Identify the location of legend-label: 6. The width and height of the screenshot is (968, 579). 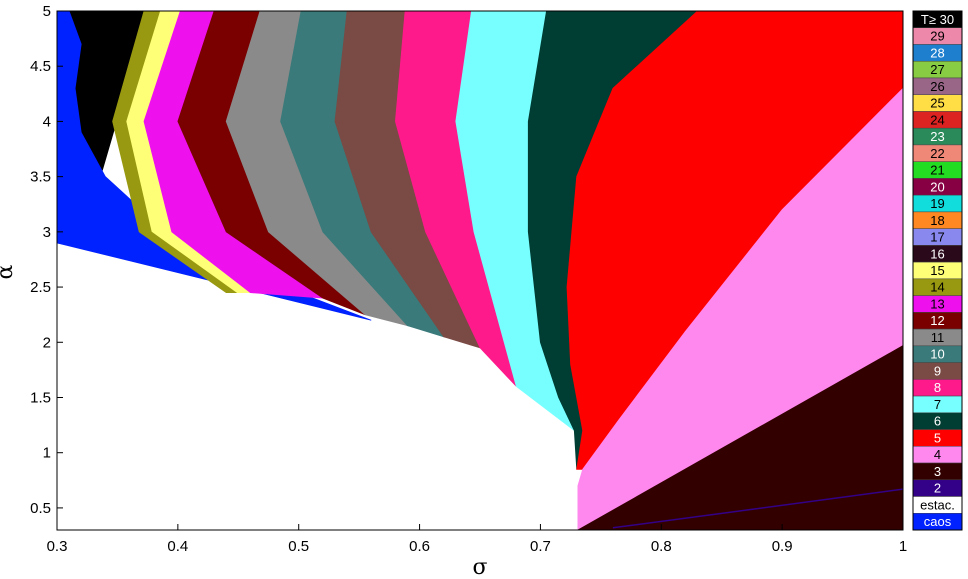
(937, 421).